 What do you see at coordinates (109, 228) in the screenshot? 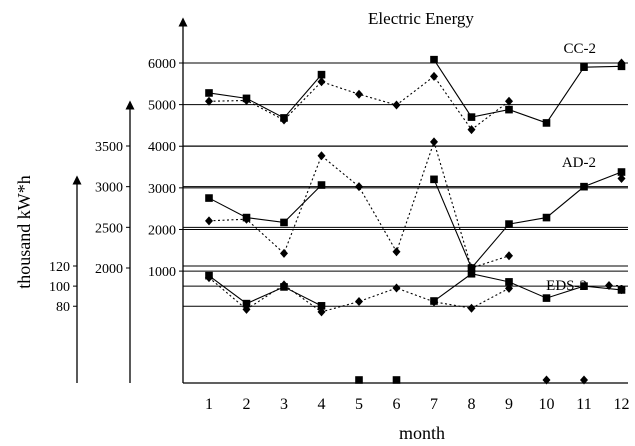
I see `y-tick-label: 2500` at bounding box center [109, 228].